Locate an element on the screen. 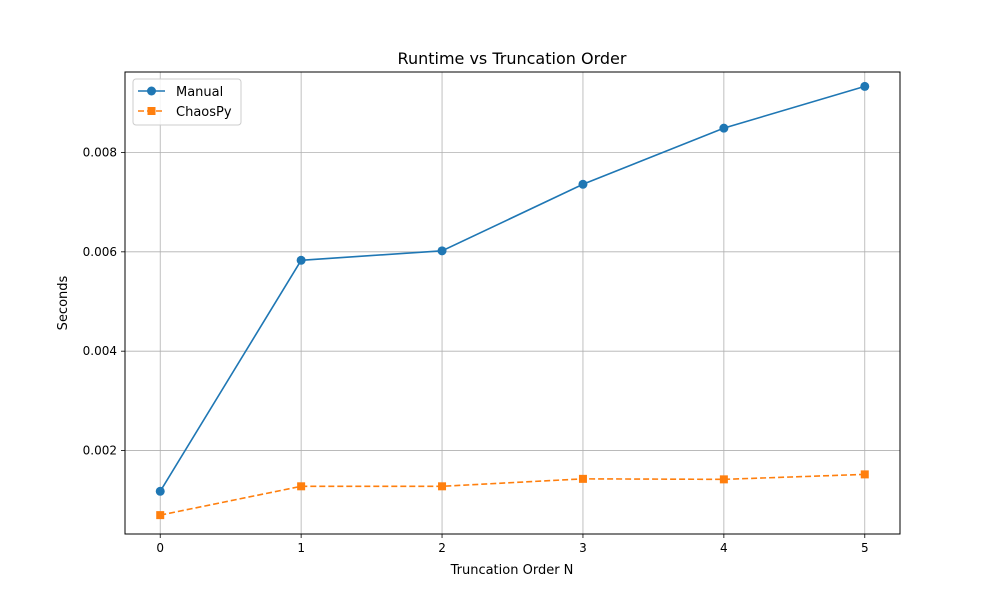 The height and width of the screenshot is (604, 1000). x-tick-label: 1 is located at coordinates (301, 548).